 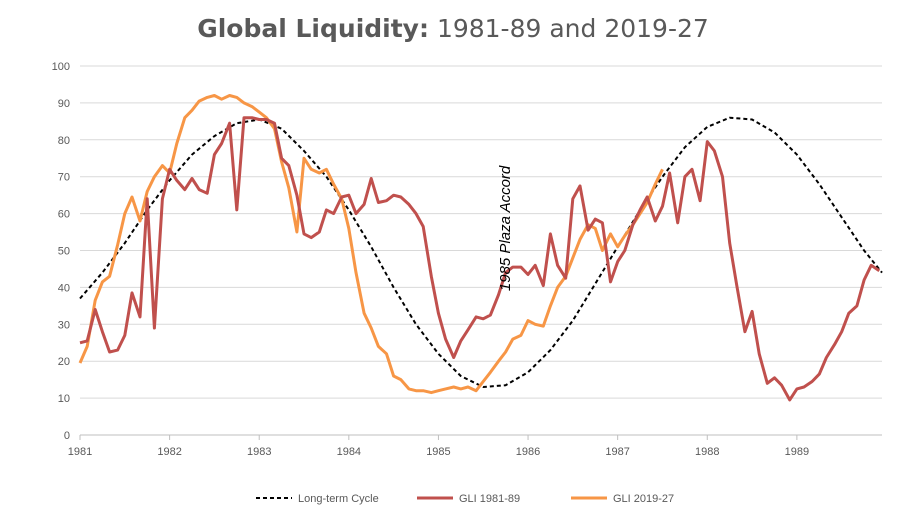 I want to click on y-tick-label: 90, so click(x=64, y=104).